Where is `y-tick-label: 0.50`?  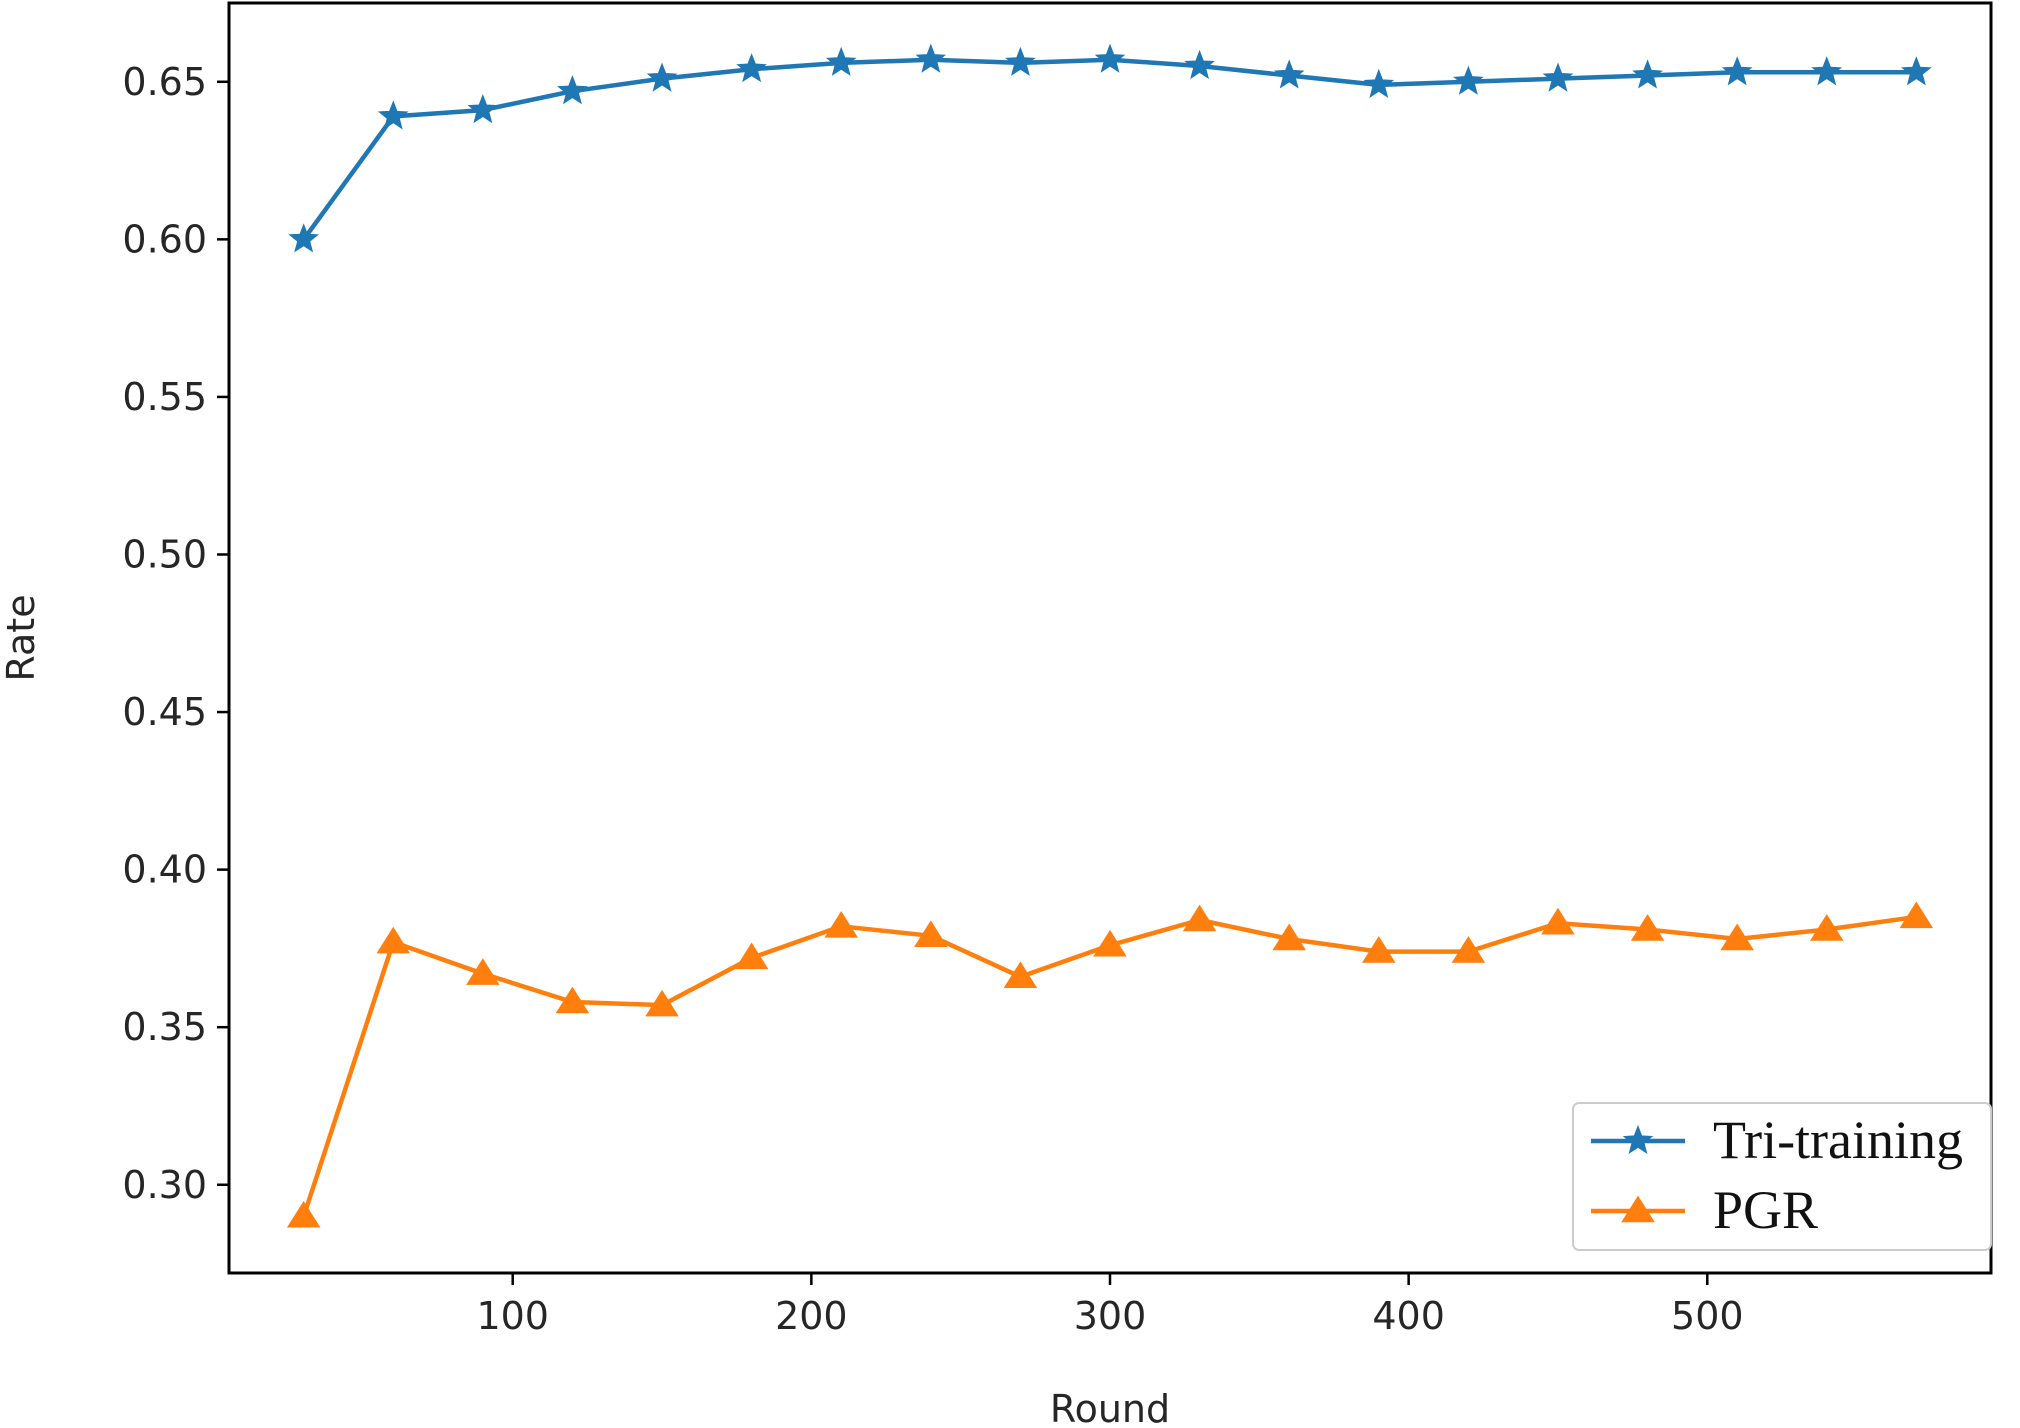 y-tick-label: 0.50 is located at coordinates (164, 554).